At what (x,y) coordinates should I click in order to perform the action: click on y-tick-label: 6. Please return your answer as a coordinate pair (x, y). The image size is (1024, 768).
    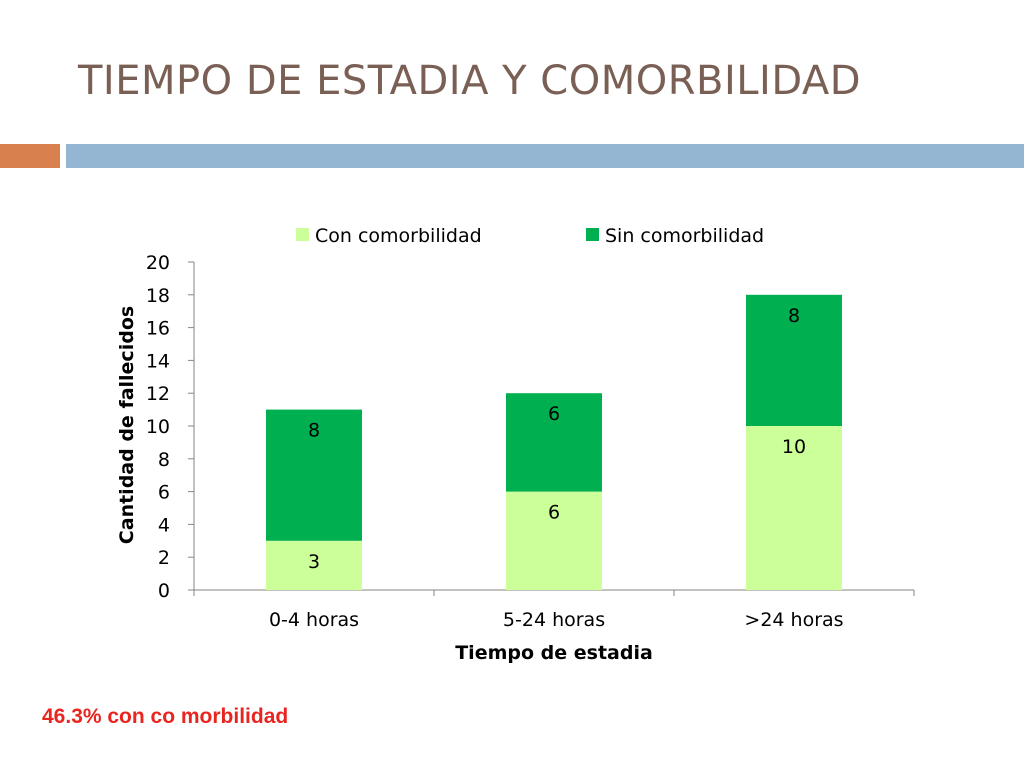
    Looking at the image, I should click on (164, 493).